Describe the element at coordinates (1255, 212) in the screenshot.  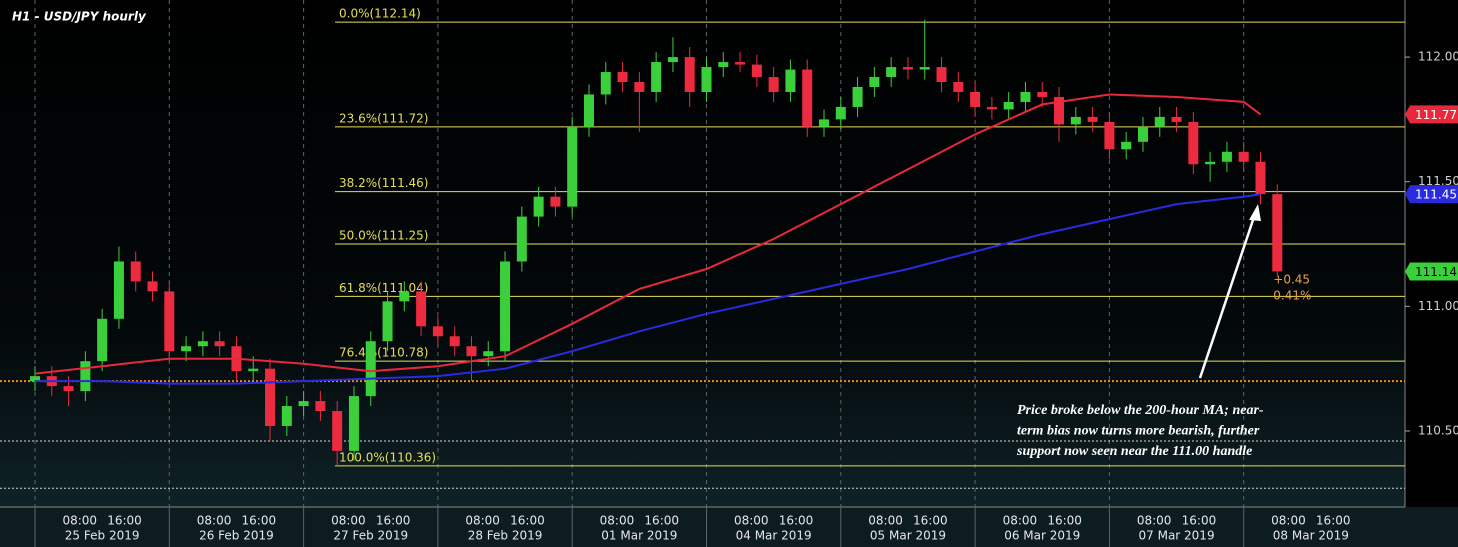
I see `annotation-arrowhead` at that location.